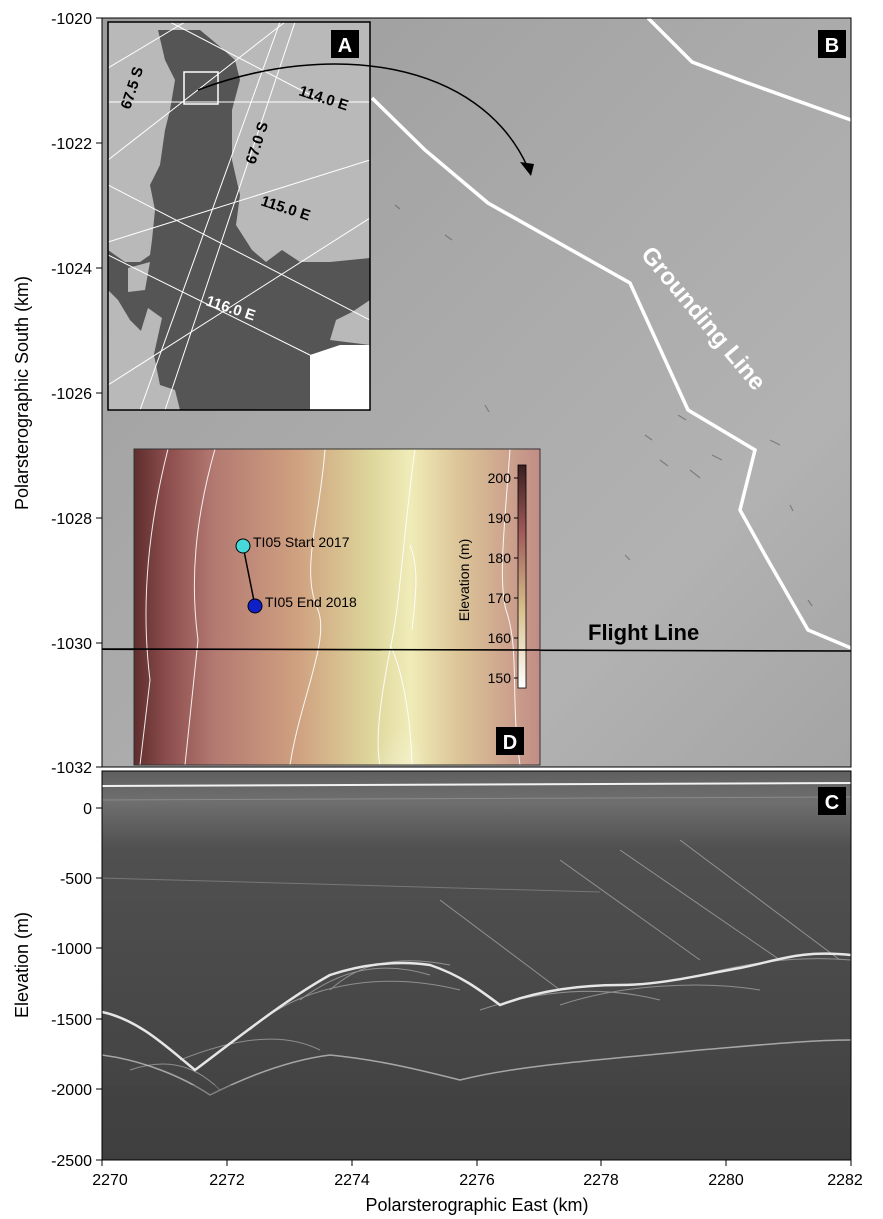 Image resolution: width=883 pixels, height=1219 pixels. I want to click on internal-layer, so click(351, 885).